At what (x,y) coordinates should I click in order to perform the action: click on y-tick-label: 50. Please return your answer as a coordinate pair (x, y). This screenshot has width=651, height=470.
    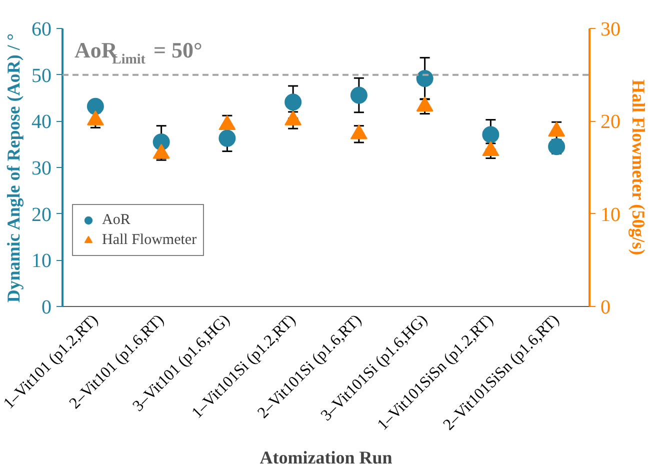
    Looking at the image, I should click on (42, 75).